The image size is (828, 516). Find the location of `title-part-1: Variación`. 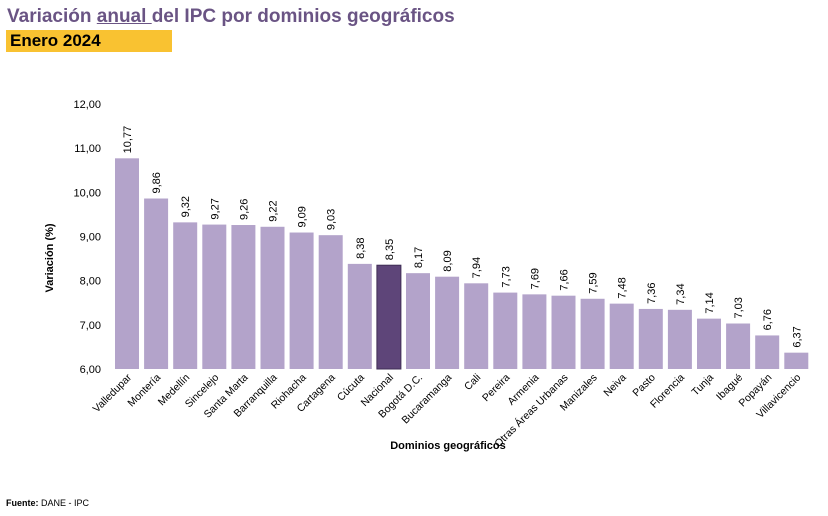

title-part-1: Variación is located at coordinates (52, 16).